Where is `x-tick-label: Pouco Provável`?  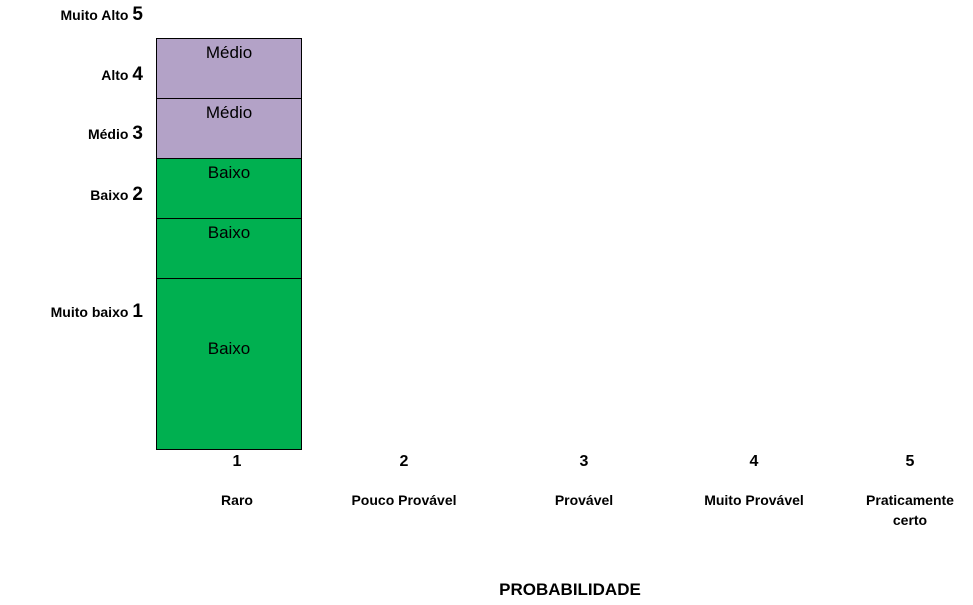
x-tick-label: Pouco Provável is located at coordinates (404, 500).